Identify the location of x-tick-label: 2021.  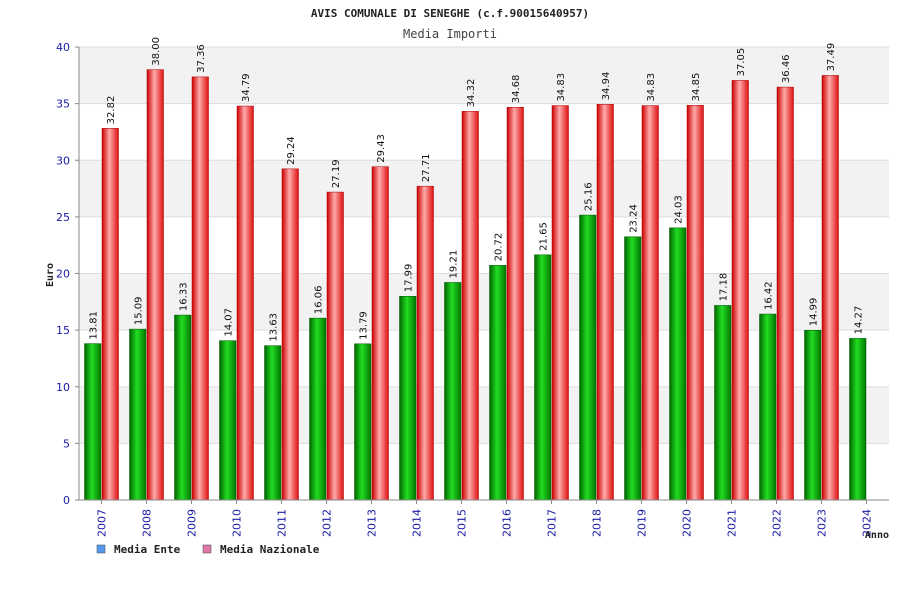
(732, 523).